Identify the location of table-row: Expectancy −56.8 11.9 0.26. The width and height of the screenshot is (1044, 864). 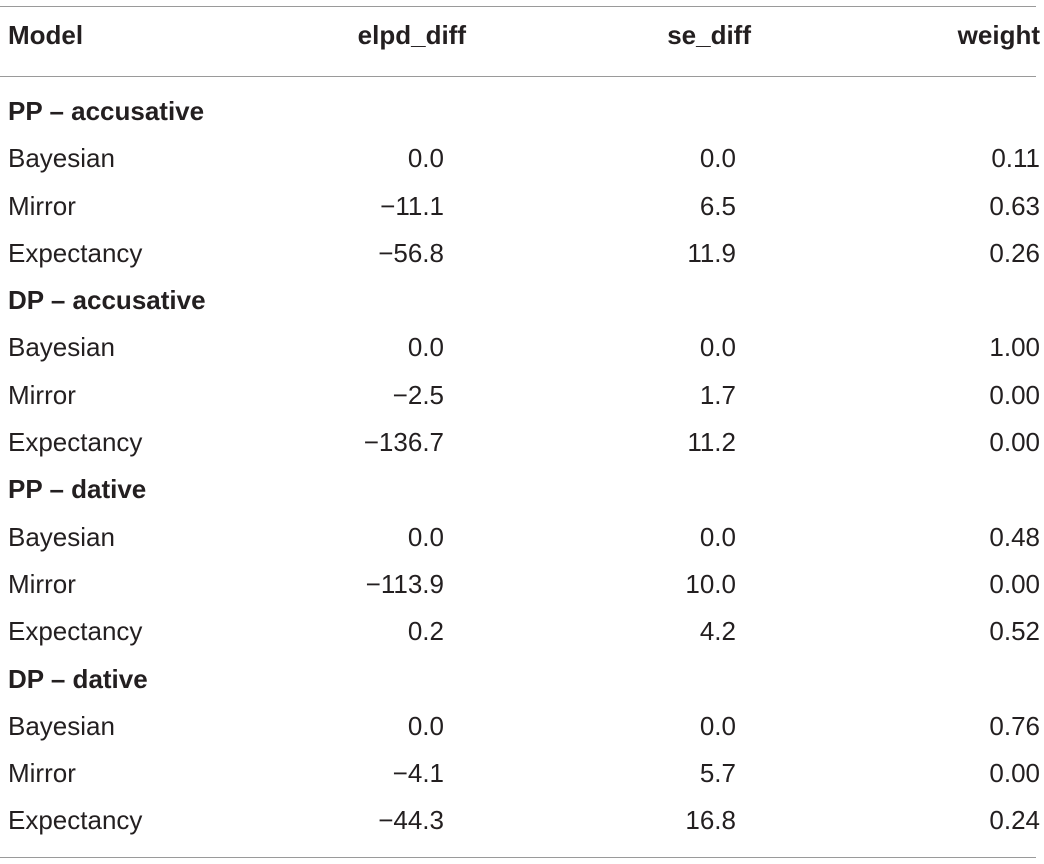
(522, 259).